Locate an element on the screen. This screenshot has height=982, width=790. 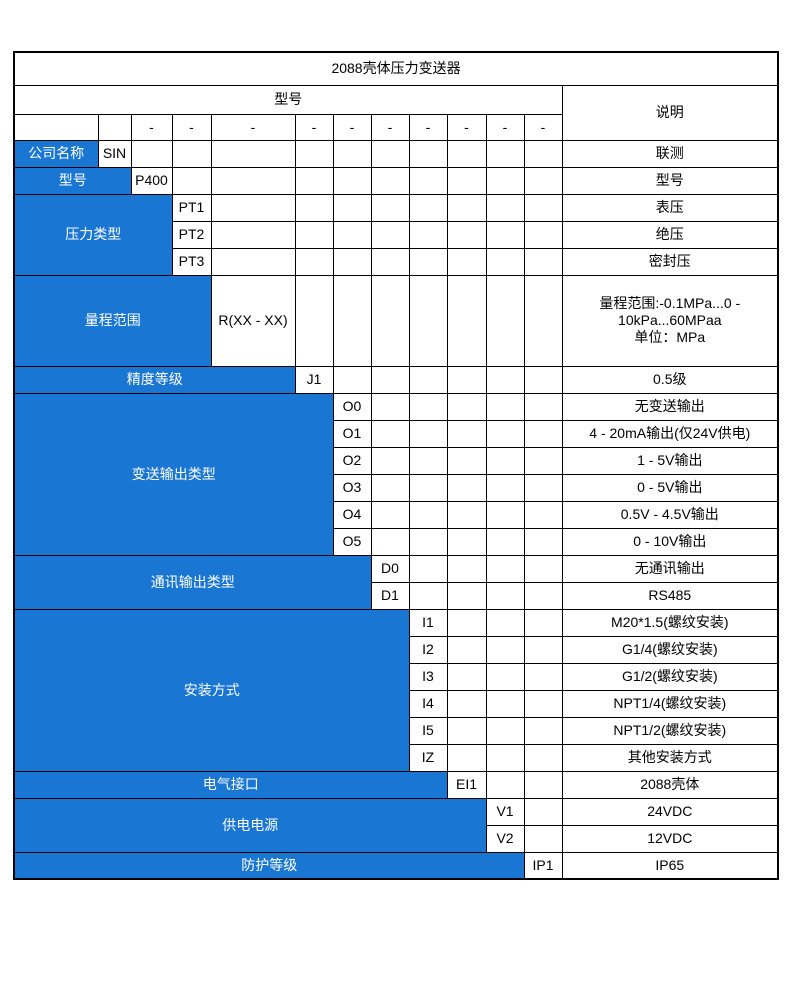
section-label: 供电电源 is located at coordinates (250, 825).